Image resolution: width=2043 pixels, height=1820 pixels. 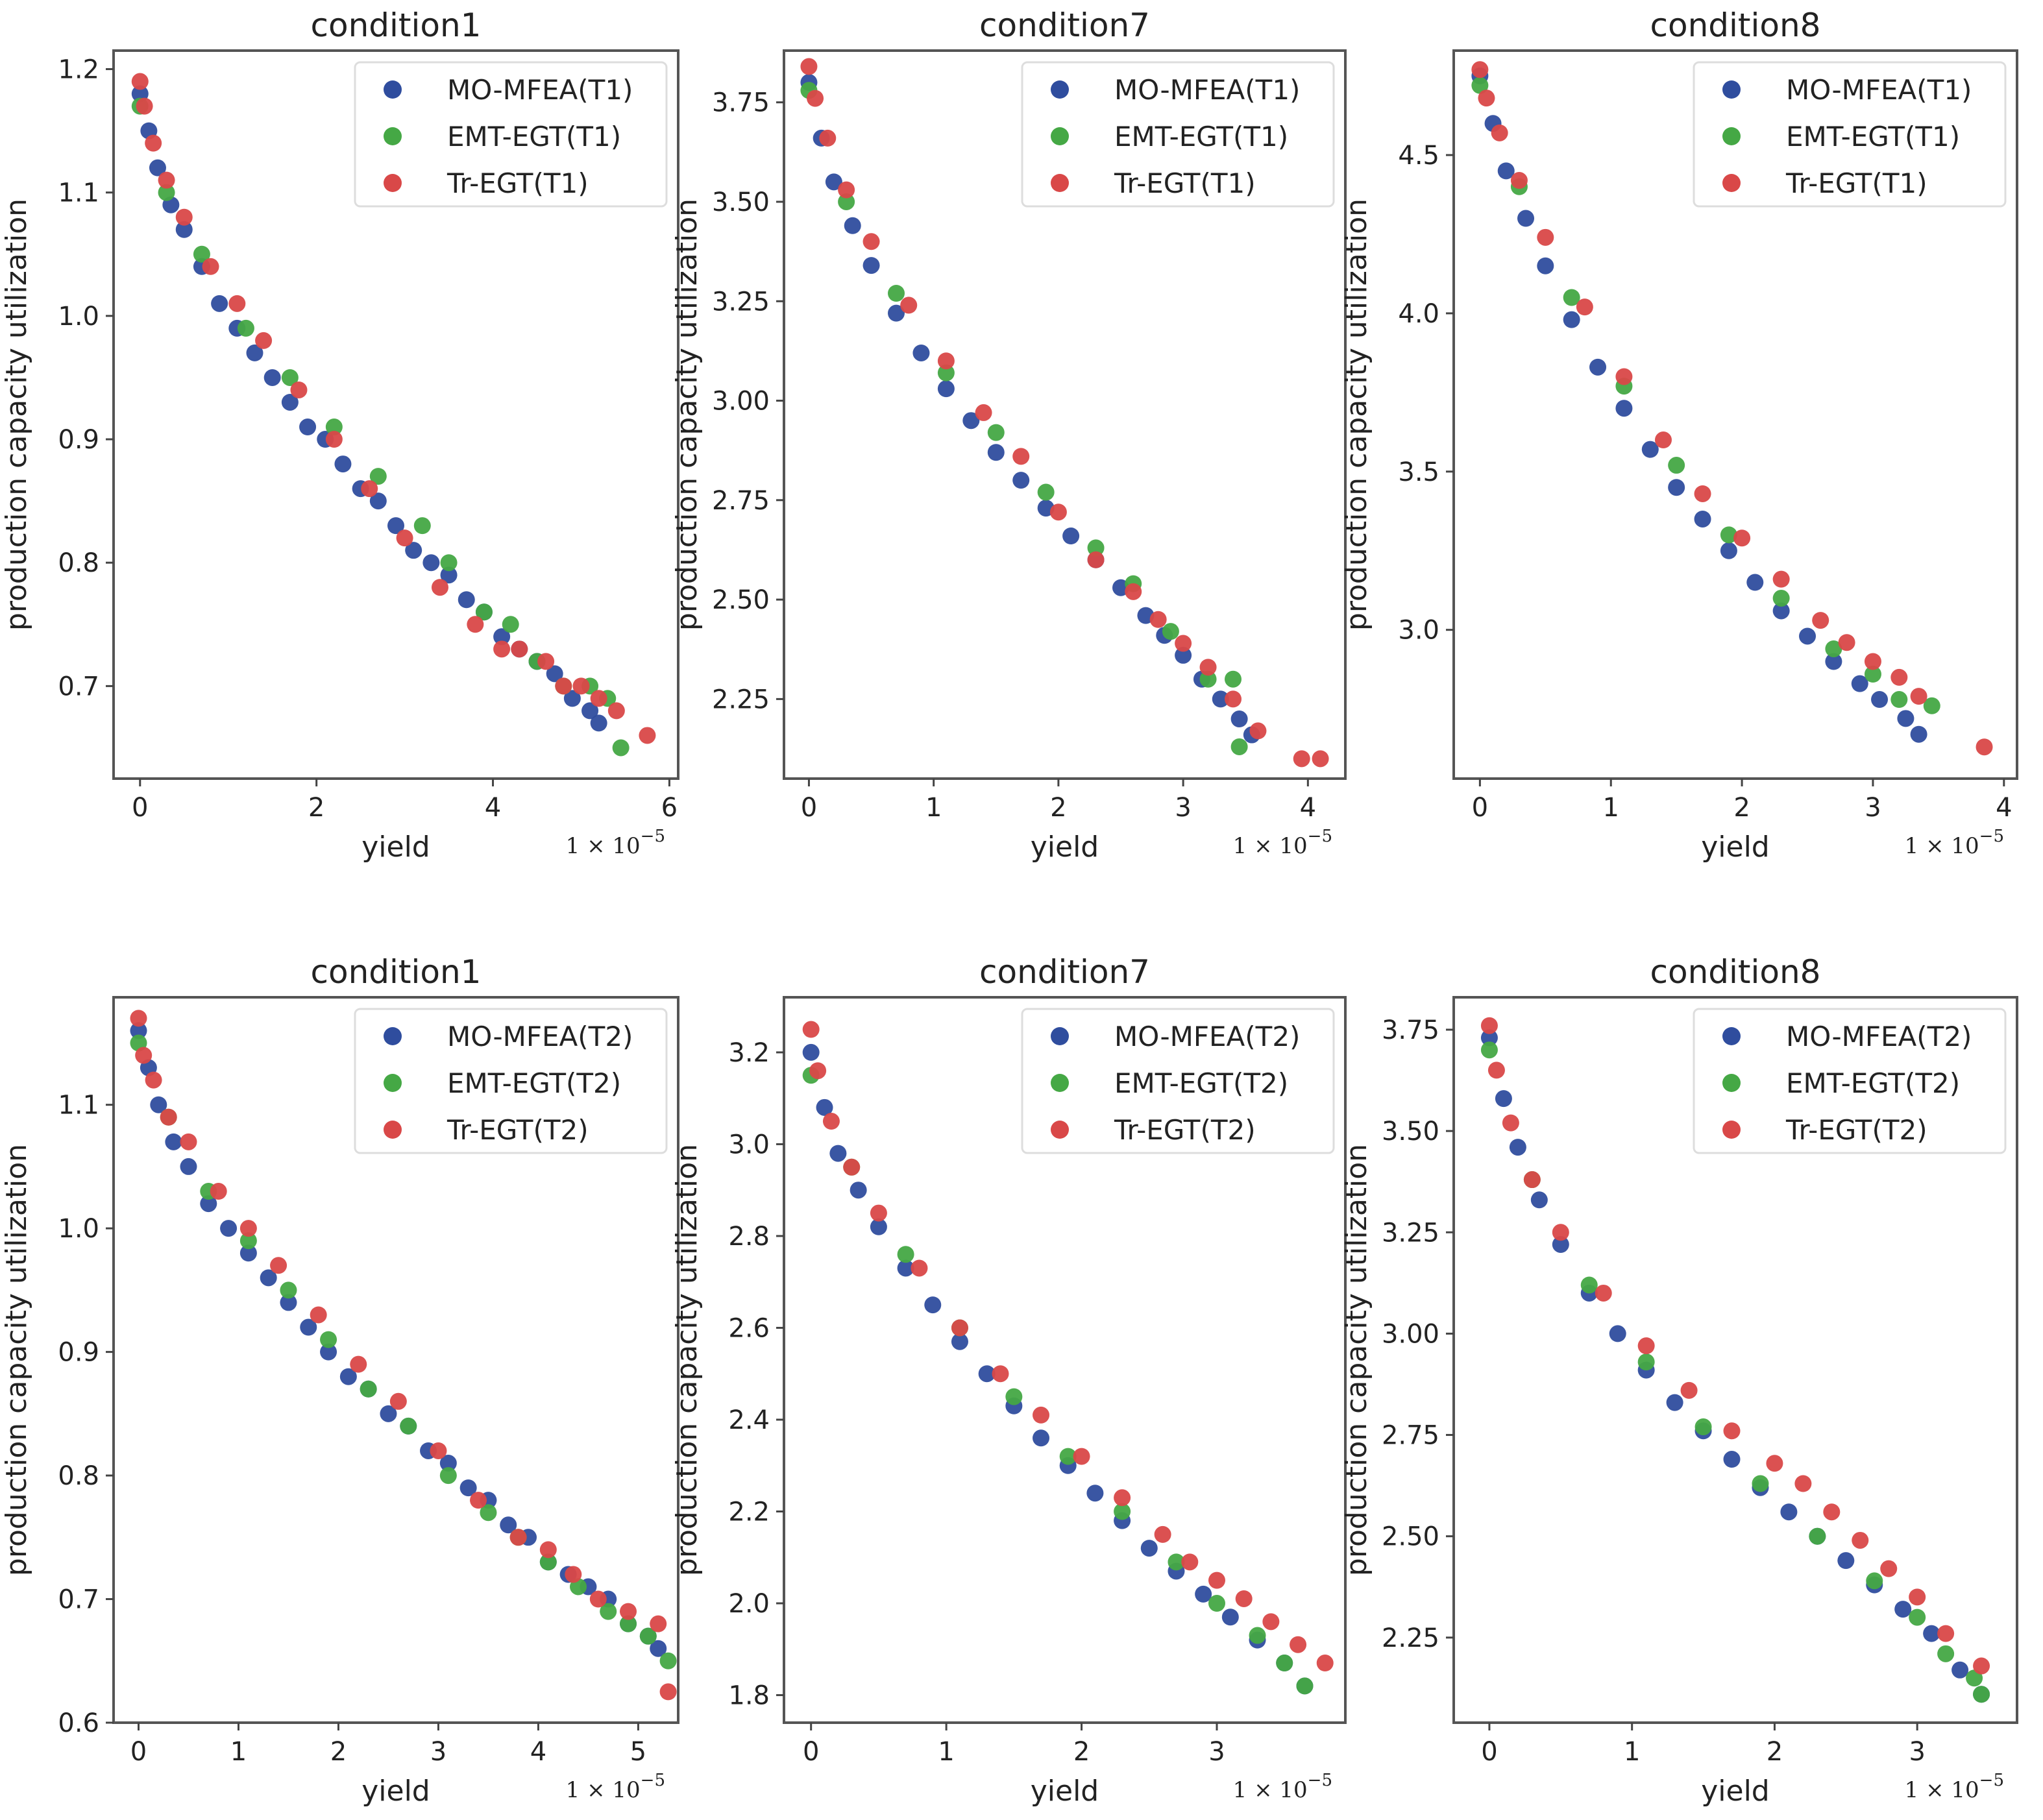 I want to click on y-tick-label: 1.0, so click(x=78, y=317).